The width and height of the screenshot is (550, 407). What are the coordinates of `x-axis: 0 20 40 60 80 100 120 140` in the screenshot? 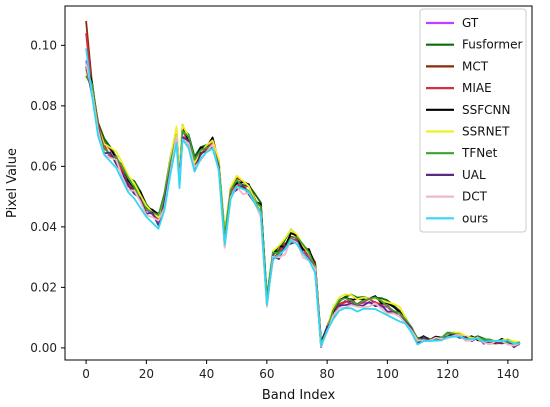 It's located at (300, 370).